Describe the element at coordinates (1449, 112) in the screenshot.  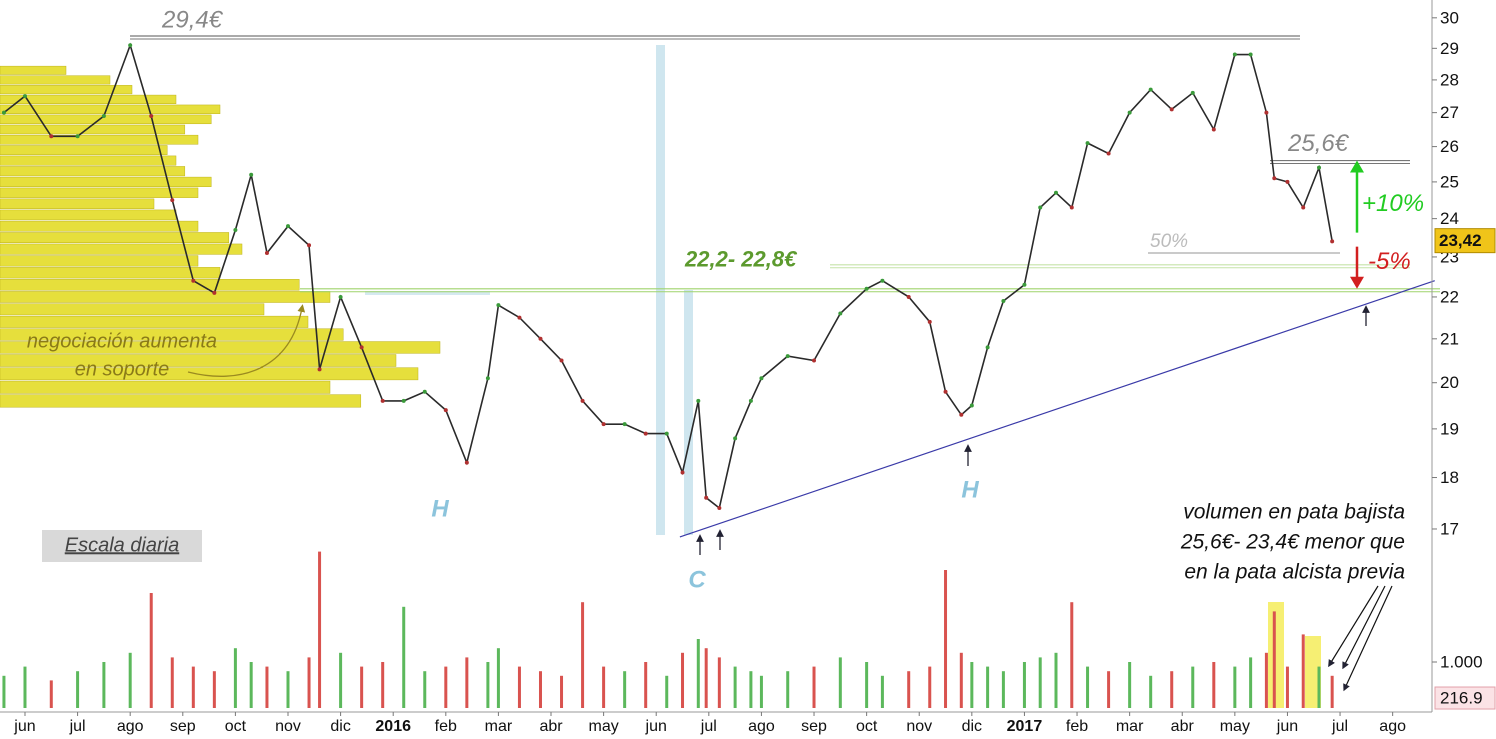
I see `y-tick-label: 27` at that location.